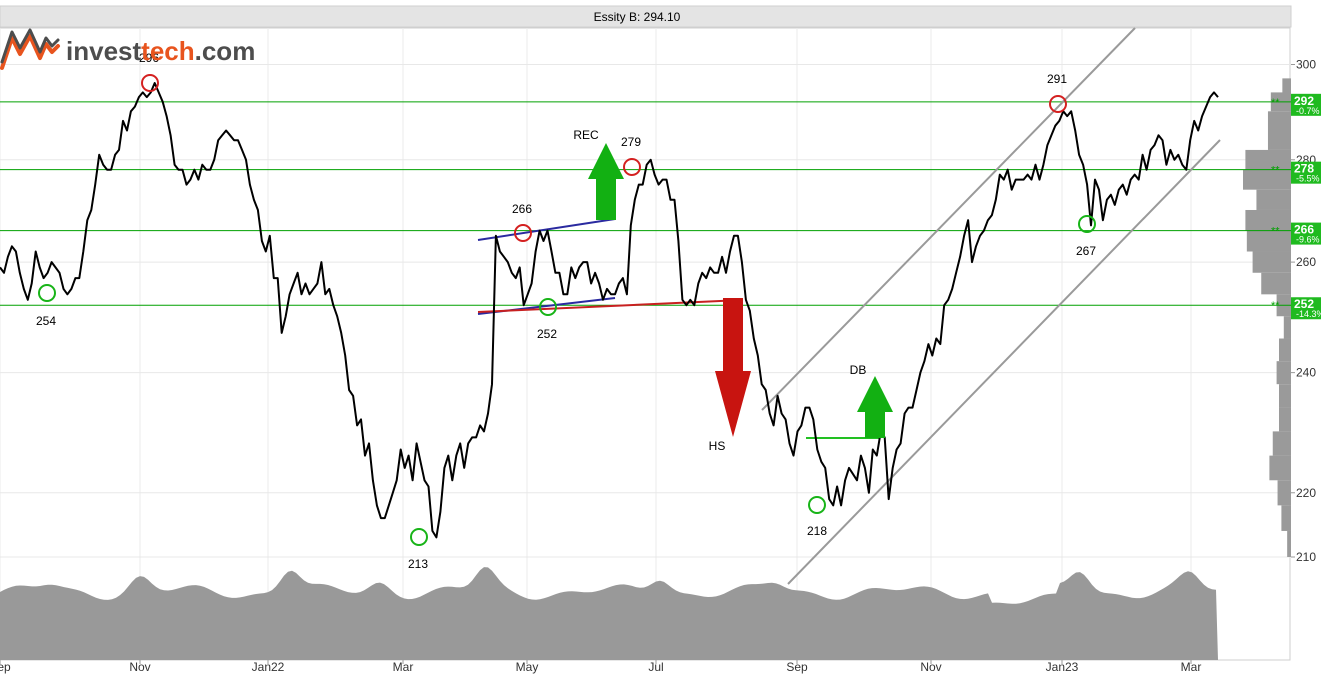 The width and height of the screenshot is (1321, 685). I want to click on x-tick-label: Jul, so click(655, 667).